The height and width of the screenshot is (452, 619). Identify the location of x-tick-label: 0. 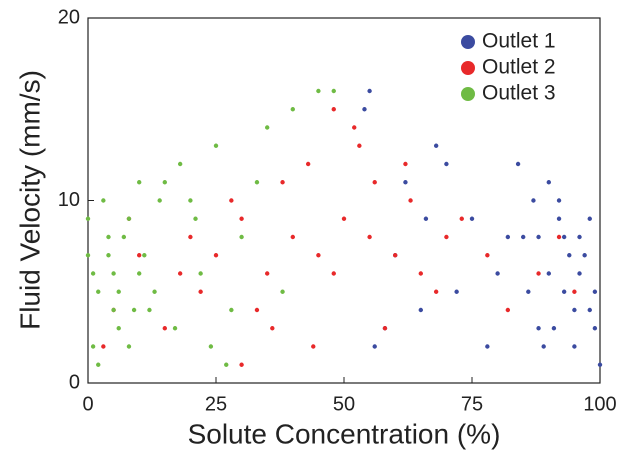
(87, 404).